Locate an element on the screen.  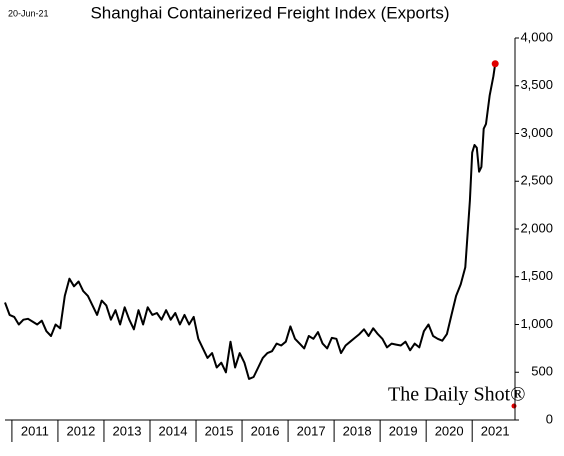
y-tick-label: 2,500 is located at coordinates (536, 180).